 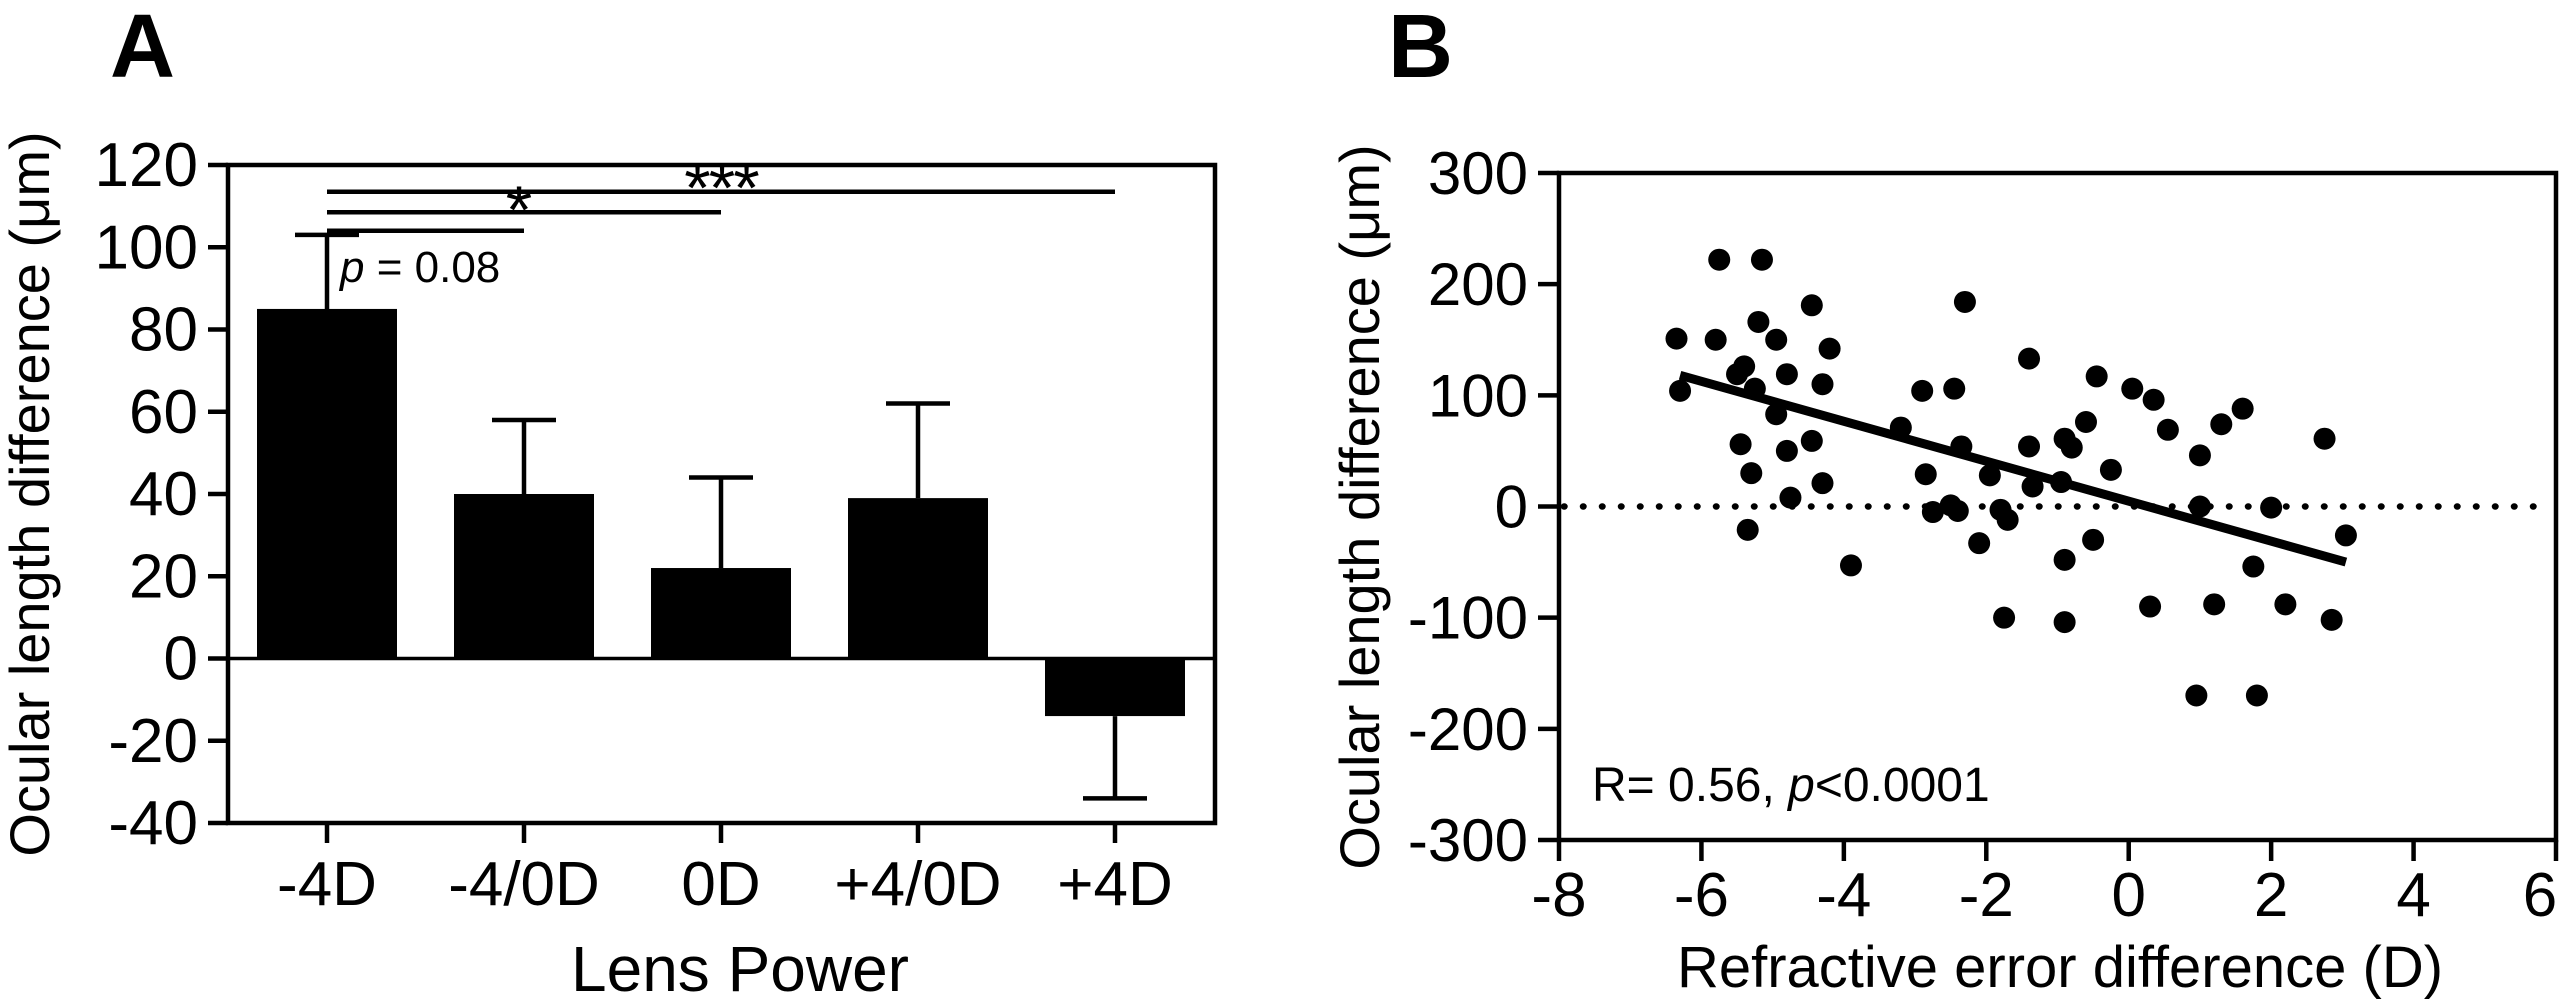 I want to click on b-xtick-label-4: 4, so click(x=2413, y=895).